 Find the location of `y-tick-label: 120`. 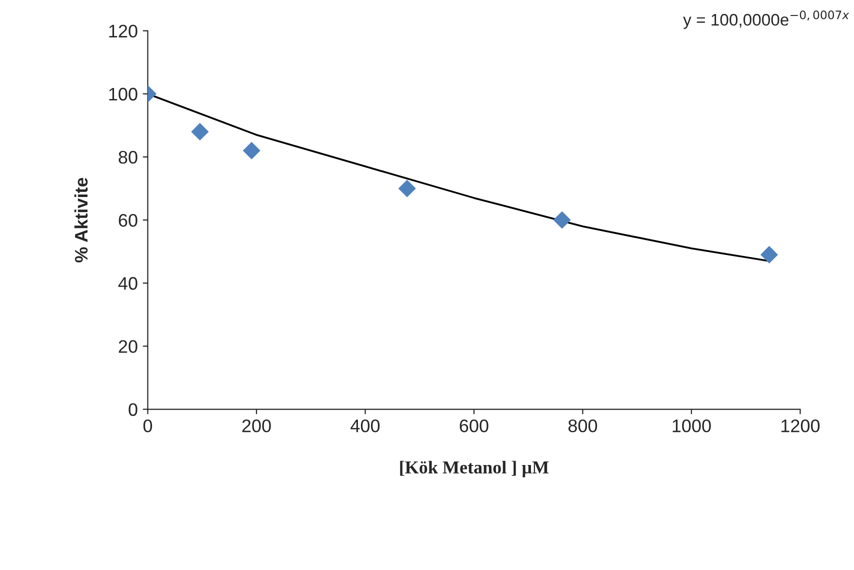

y-tick-label: 120 is located at coordinates (123, 31).